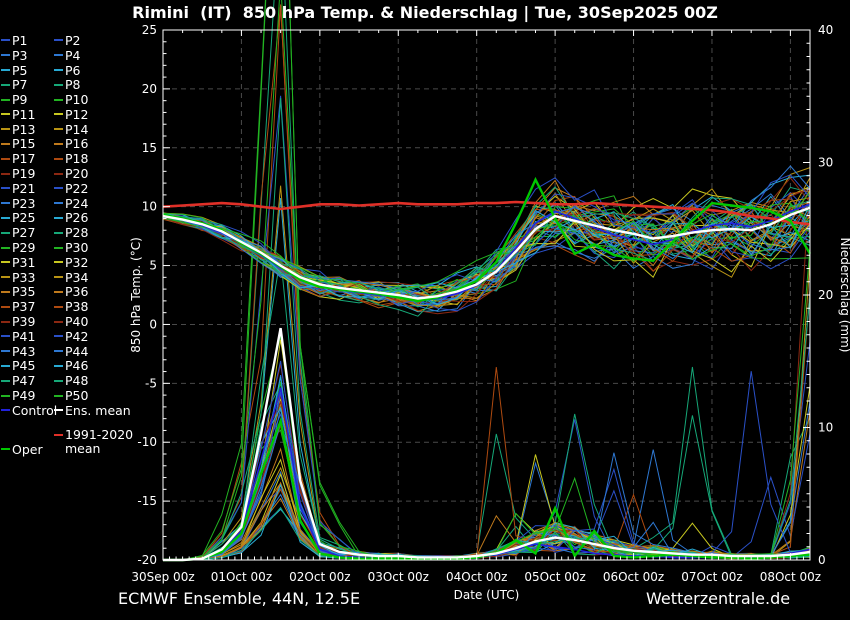 This screenshot has width=850, height=620. I want to click on legend-item-p7: P7, so click(27, 84).